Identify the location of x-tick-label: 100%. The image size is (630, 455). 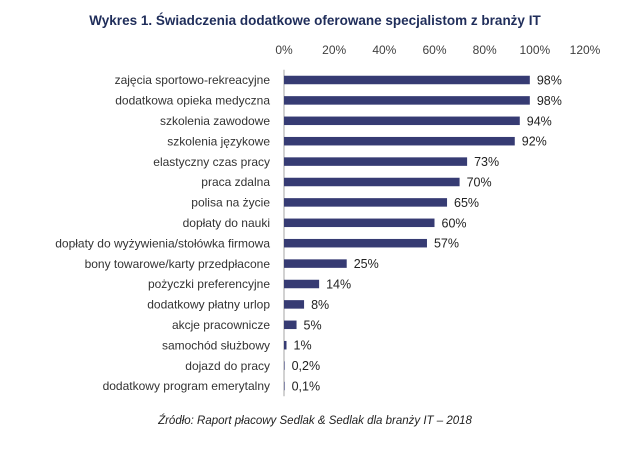
(534, 50).